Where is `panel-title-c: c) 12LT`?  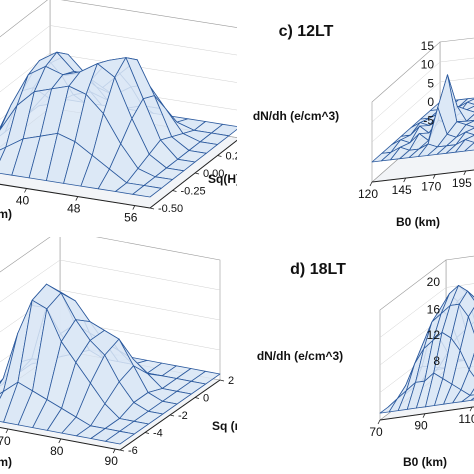 panel-title-c: c) 12LT is located at coordinates (306, 31).